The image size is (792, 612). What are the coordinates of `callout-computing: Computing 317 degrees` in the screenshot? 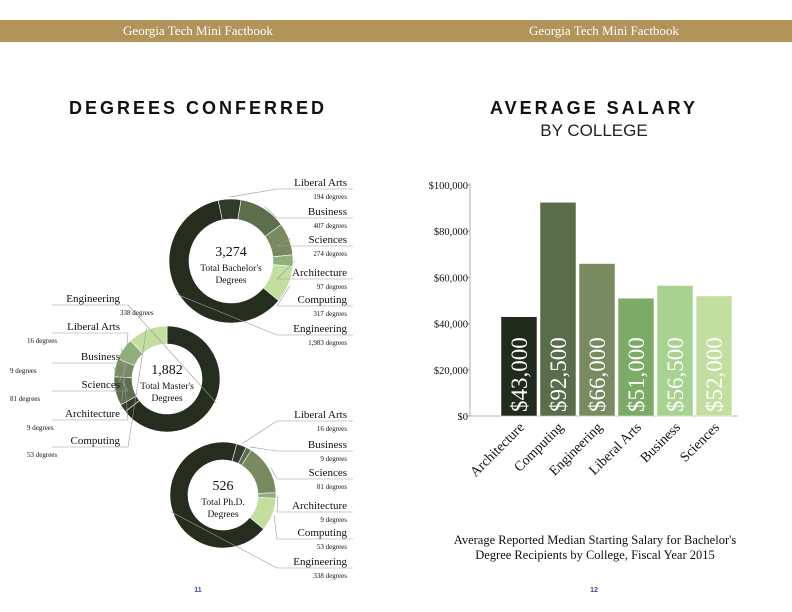 It's located at (314, 301).